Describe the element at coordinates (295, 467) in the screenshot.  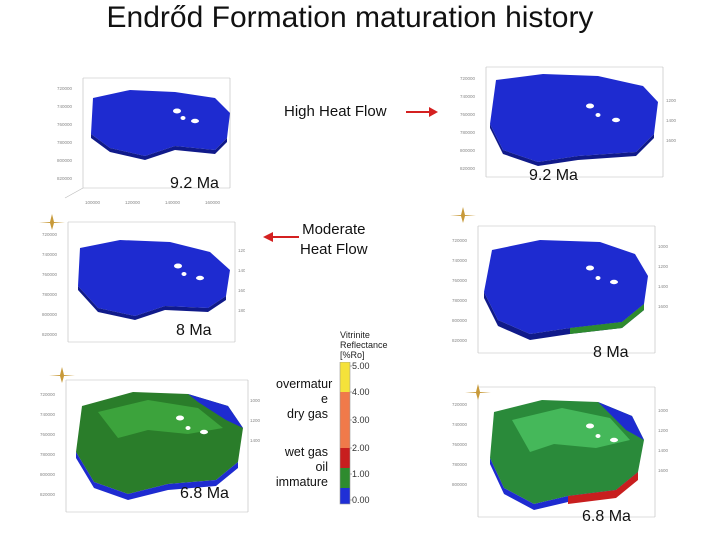
I see `zone-wet-gas-oil-immature: wet gas oil immature` at that location.